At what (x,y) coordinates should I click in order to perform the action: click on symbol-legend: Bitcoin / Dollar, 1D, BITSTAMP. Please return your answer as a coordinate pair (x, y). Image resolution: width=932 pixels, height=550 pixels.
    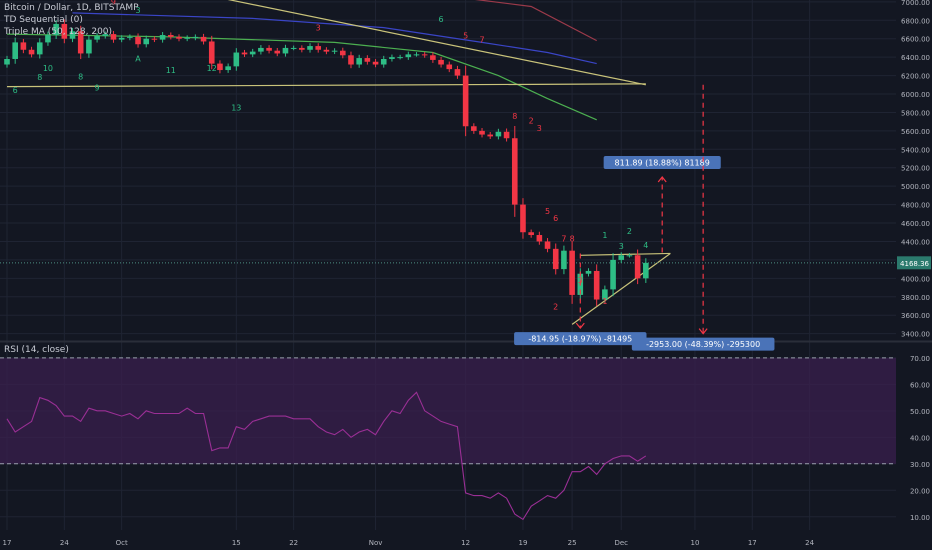
    Looking at the image, I should click on (71, 8).